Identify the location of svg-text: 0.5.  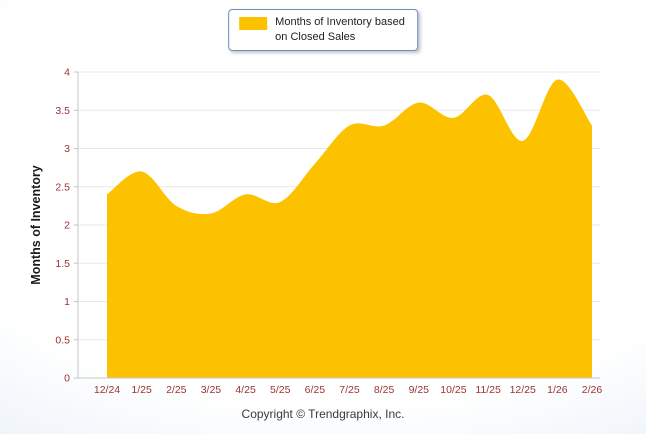
(62, 340).